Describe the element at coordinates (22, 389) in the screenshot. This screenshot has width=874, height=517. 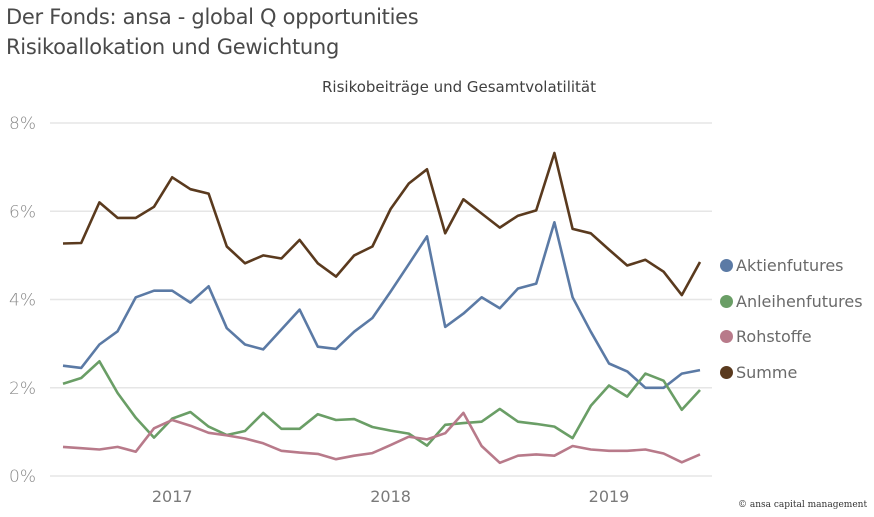
I see `y-tick-label: 2%` at that location.